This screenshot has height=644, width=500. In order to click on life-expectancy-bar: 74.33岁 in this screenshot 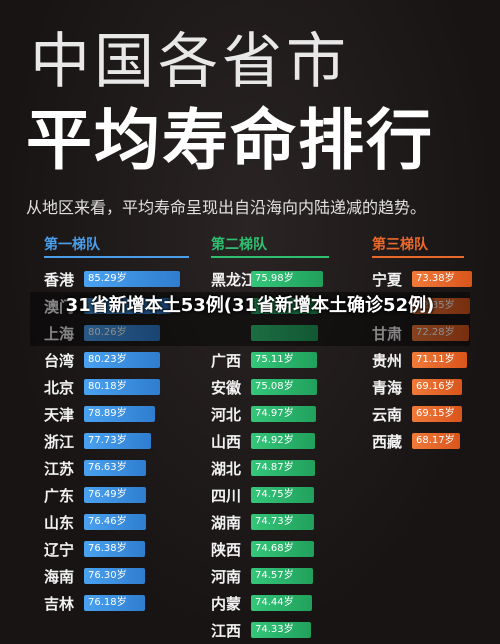, I will do `click(281, 630)`.